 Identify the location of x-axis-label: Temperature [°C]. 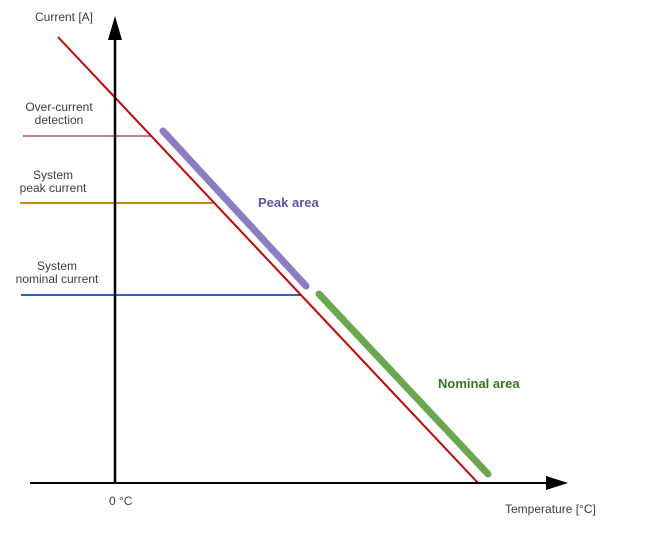
(550, 509).